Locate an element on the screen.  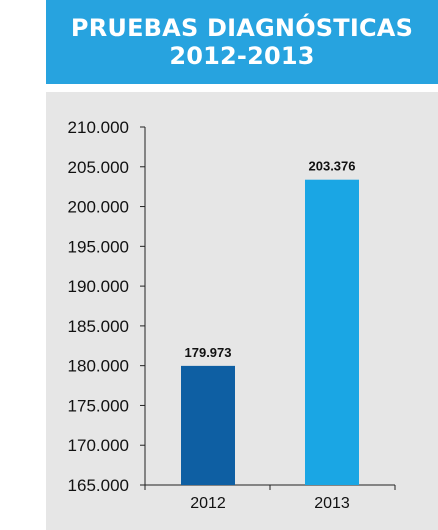
y-tick-label: 170.000 is located at coordinates (98, 445).